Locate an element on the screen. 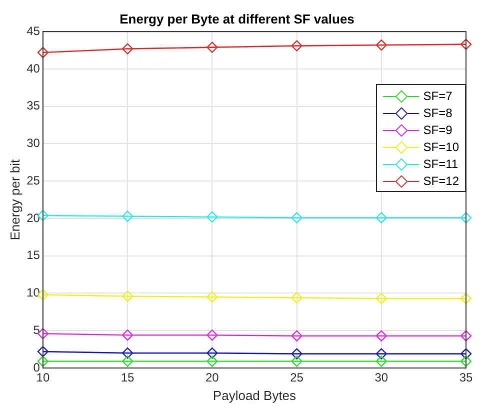  chart-title: Energy per Byte at different SF values is located at coordinates (237, 18).